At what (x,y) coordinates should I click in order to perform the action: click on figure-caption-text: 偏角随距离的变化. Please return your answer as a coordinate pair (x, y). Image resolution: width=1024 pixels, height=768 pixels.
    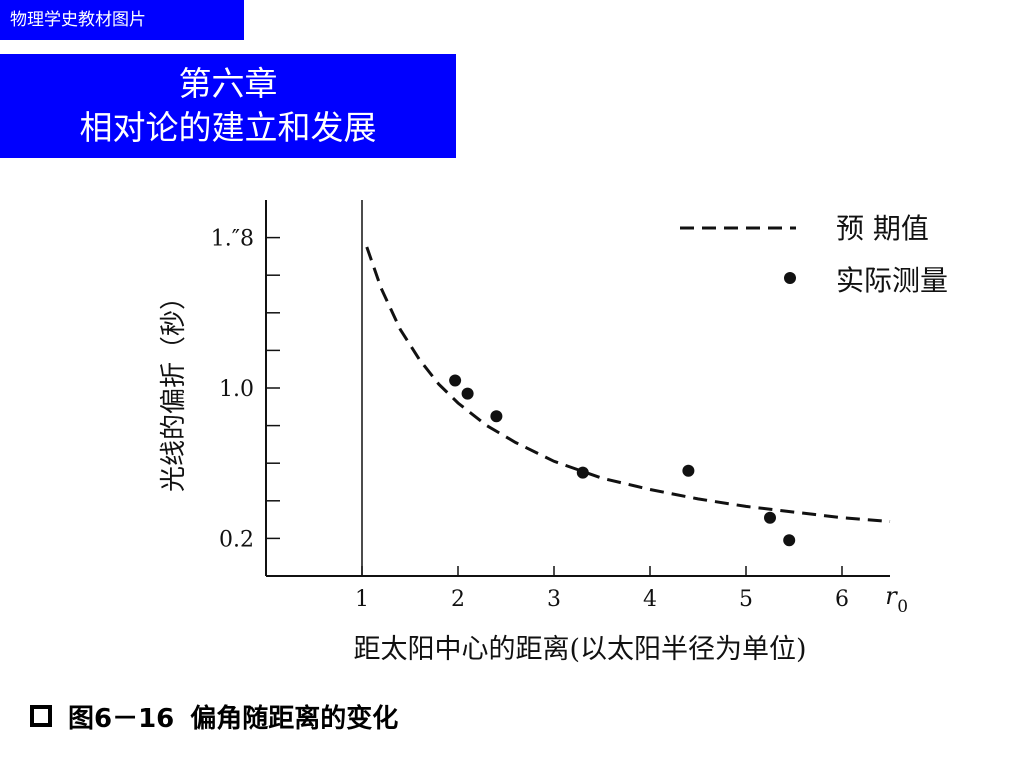
    Looking at the image, I should click on (294, 718).